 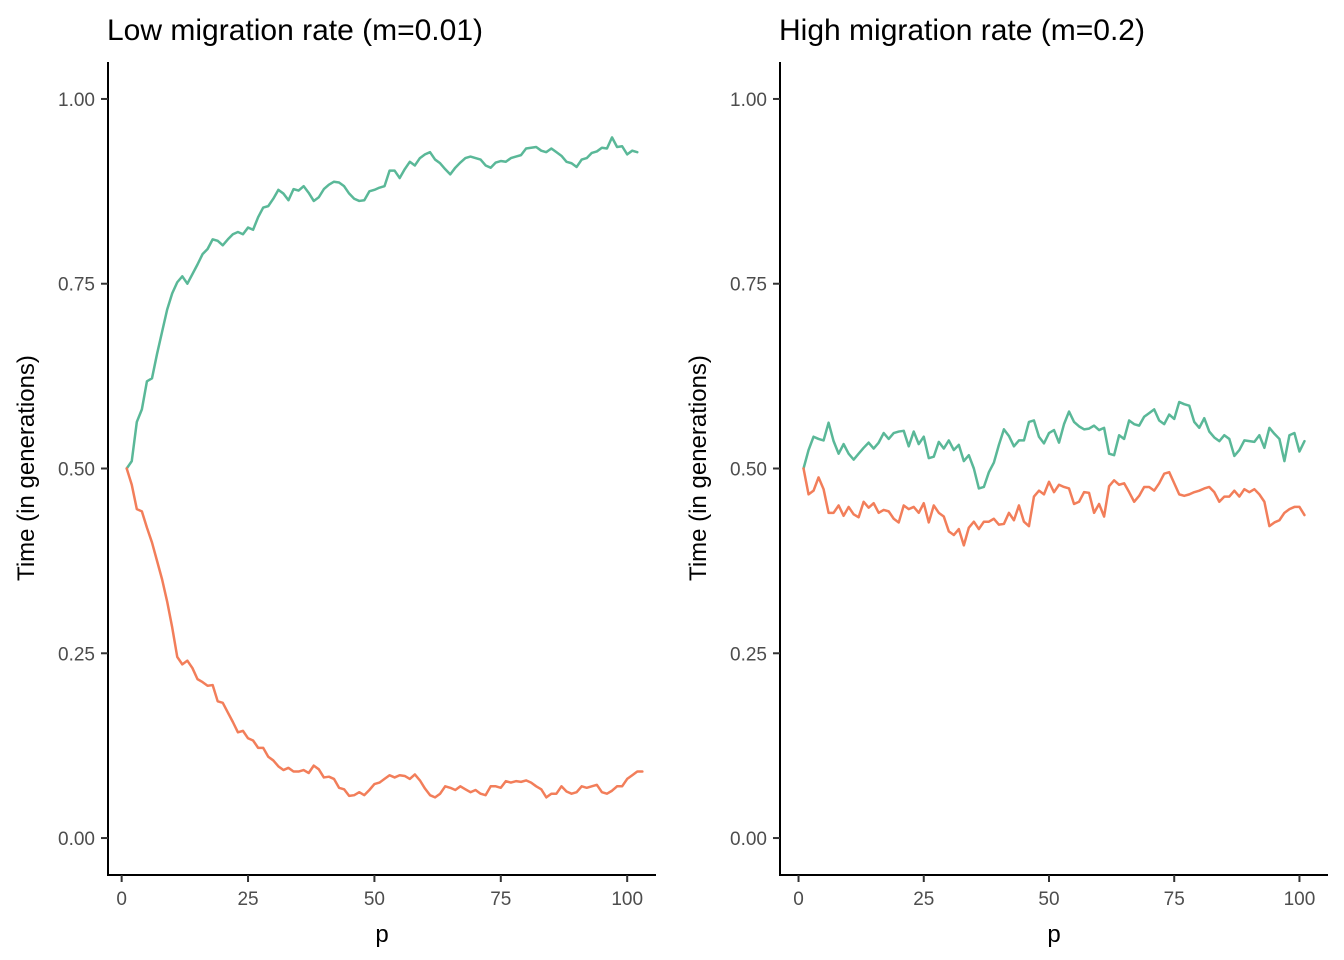 What do you see at coordinates (295, 30) in the screenshot?
I see `chart-title: Low migration rate (m=0.01)` at bounding box center [295, 30].